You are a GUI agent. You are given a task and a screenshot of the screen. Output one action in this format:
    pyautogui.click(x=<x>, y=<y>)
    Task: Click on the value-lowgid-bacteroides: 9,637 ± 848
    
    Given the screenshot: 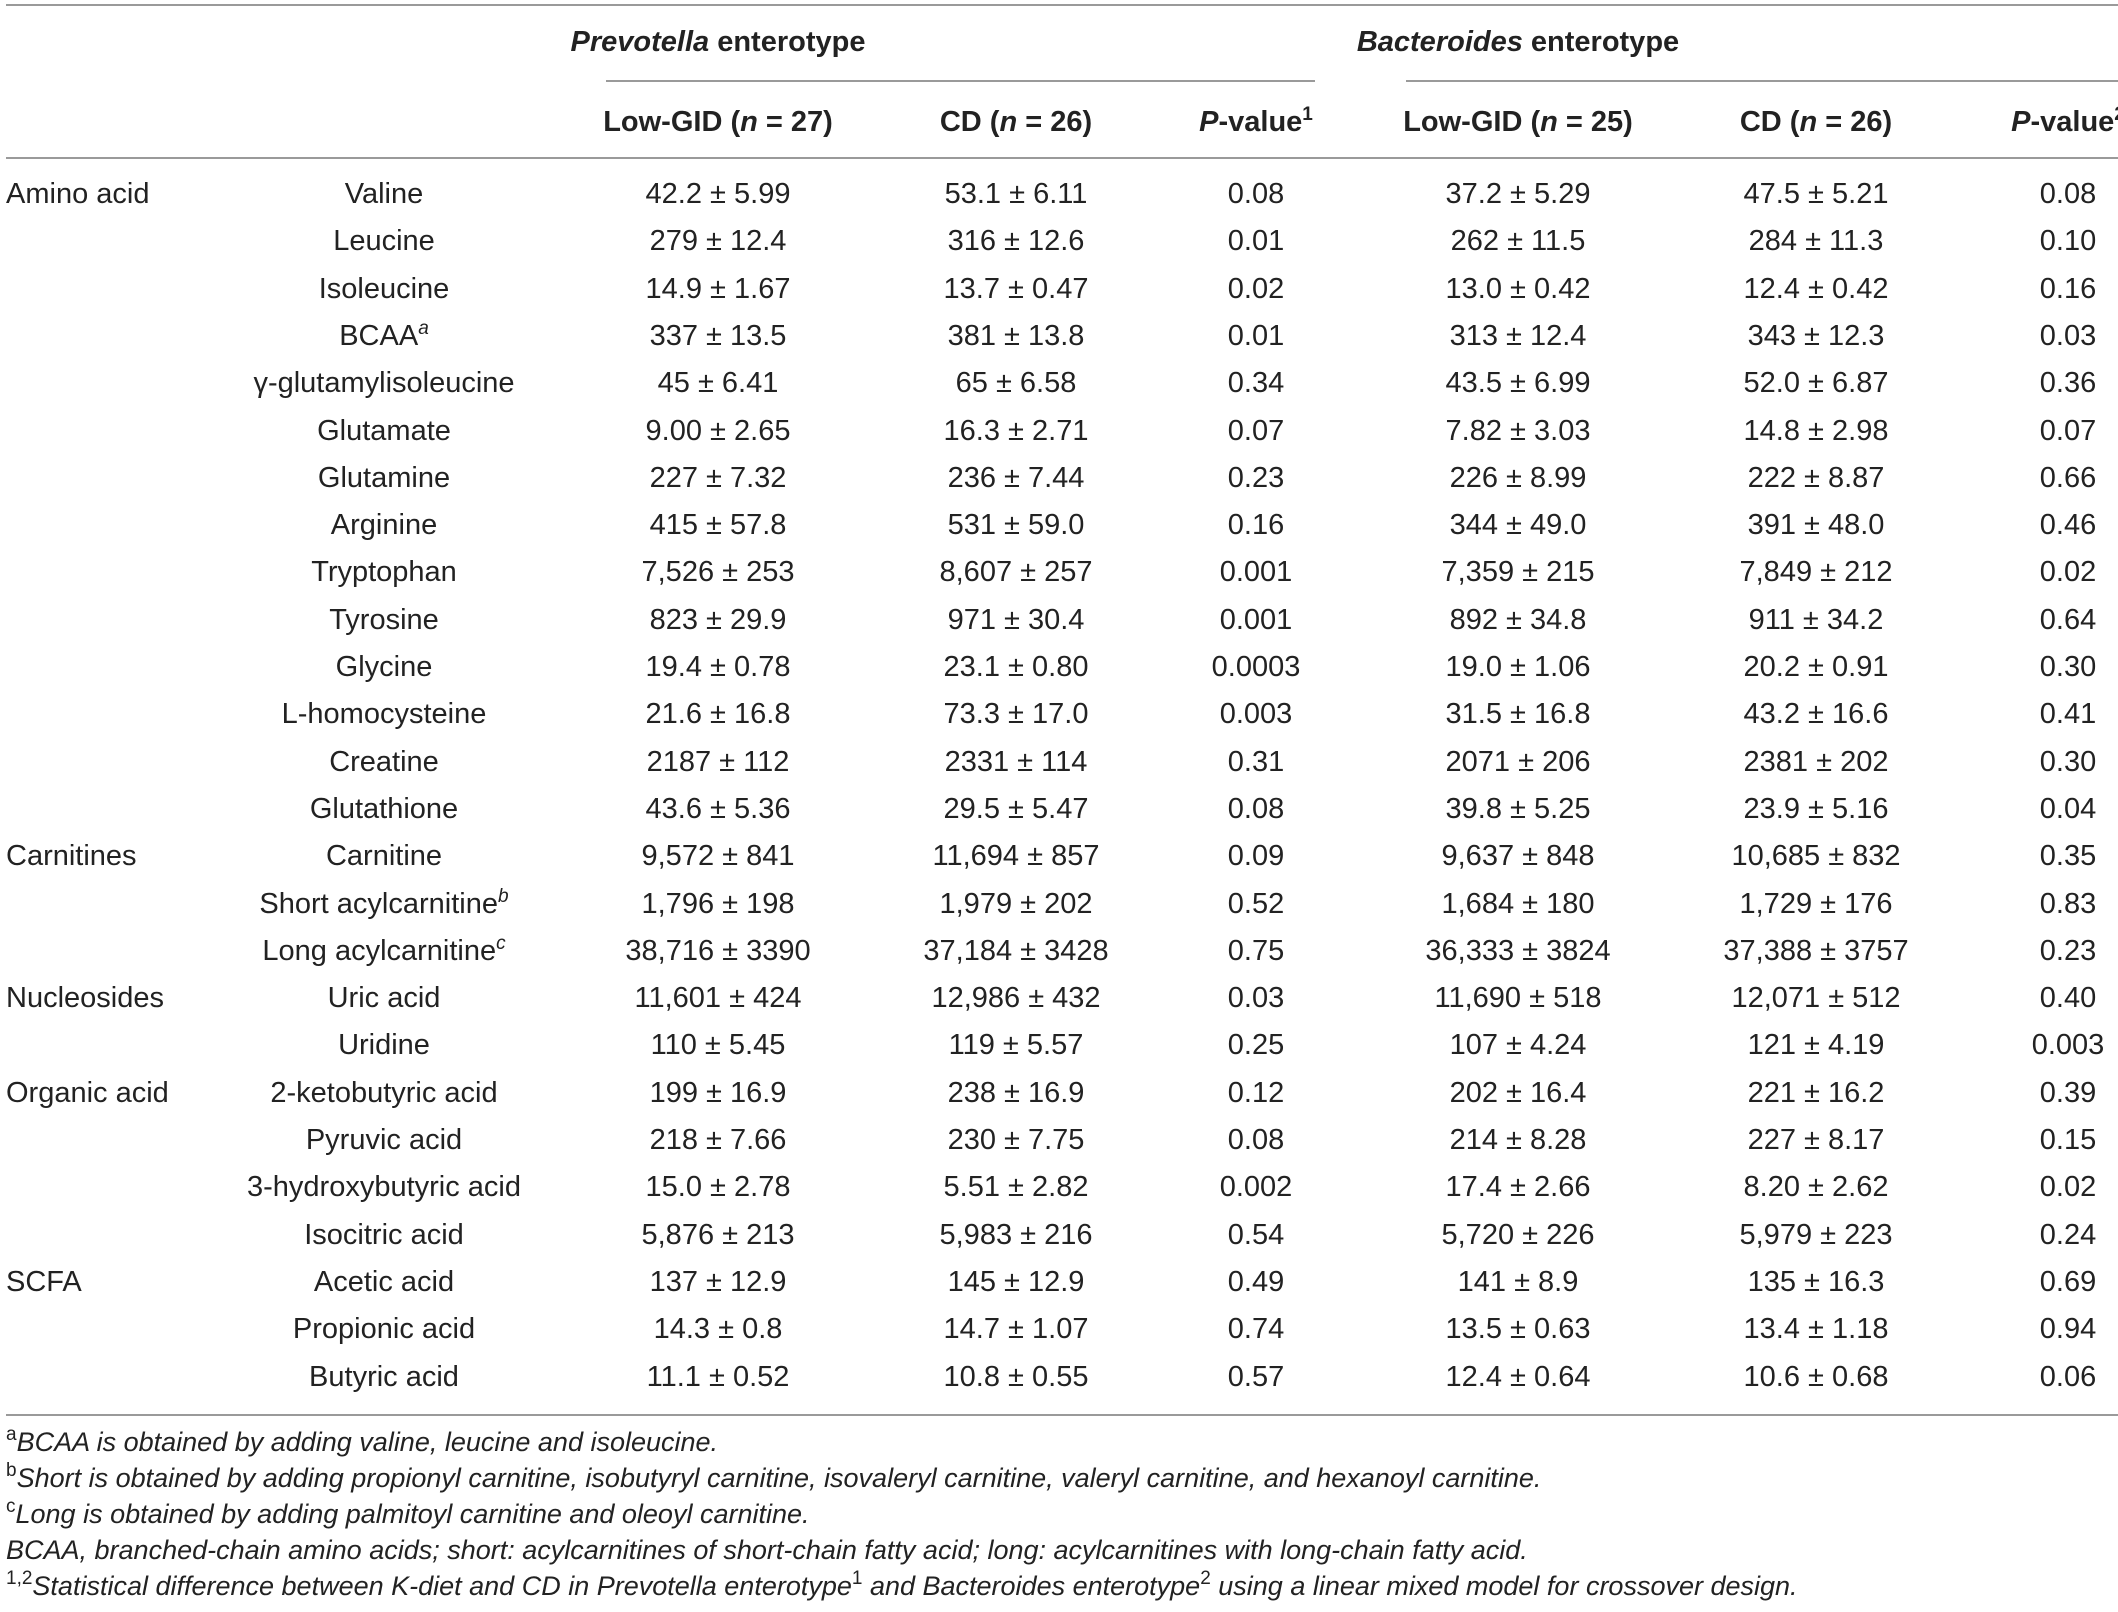 What is the action you would take?
    pyautogui.click(x=1518, y=856)
    